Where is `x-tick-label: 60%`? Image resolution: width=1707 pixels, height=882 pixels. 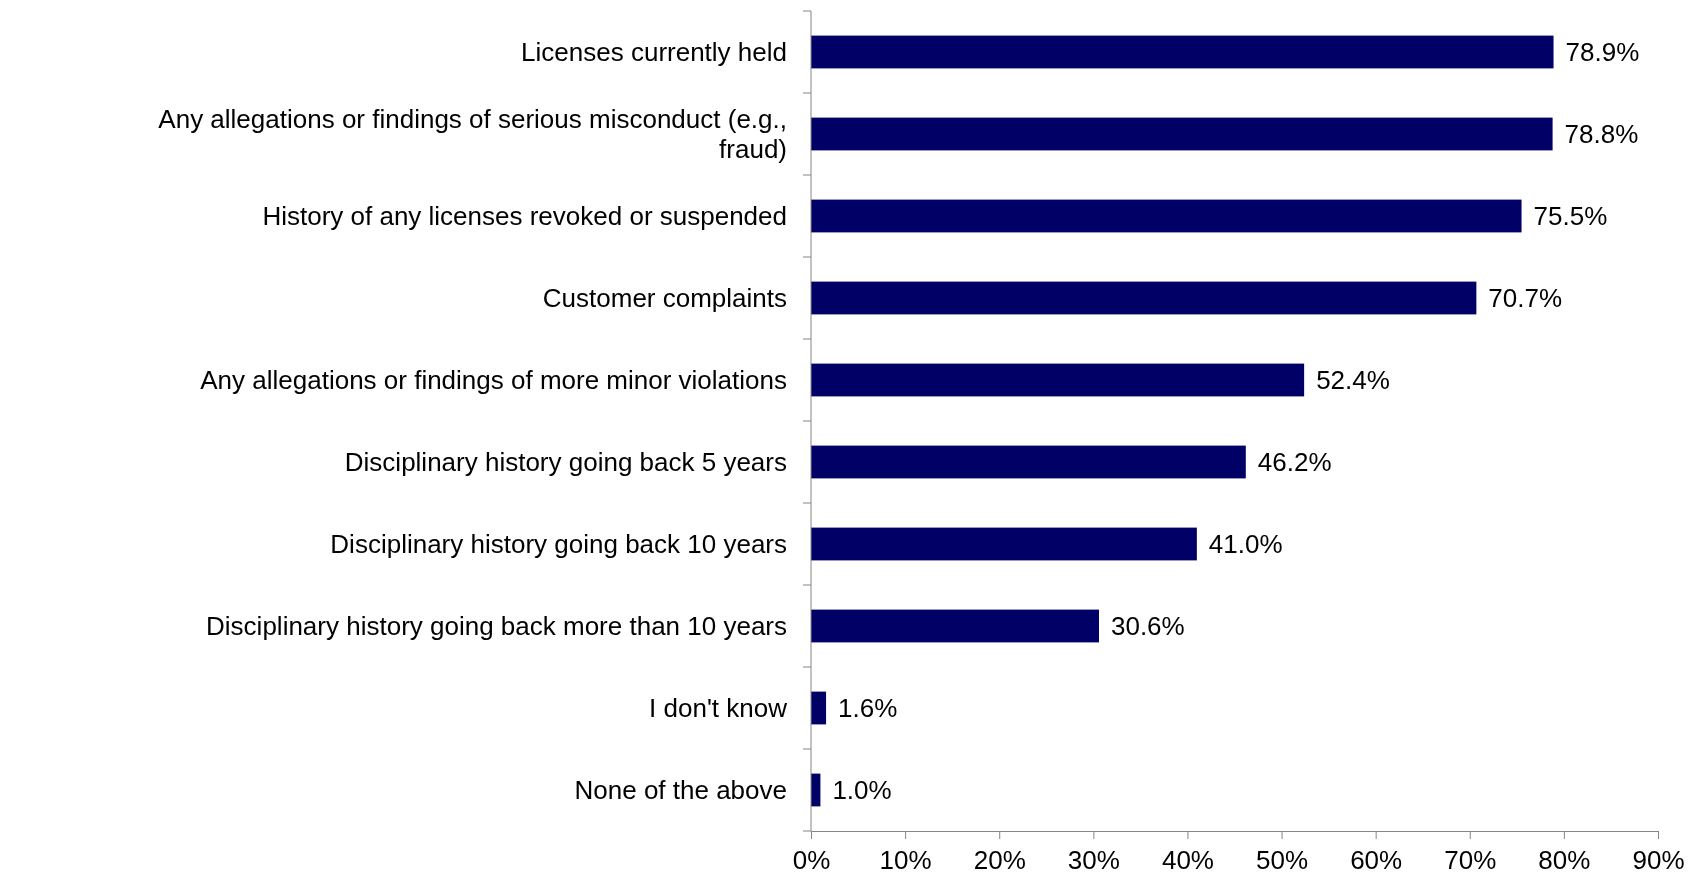
x-tick-label: 60% is located at coordinates (1376, 860).